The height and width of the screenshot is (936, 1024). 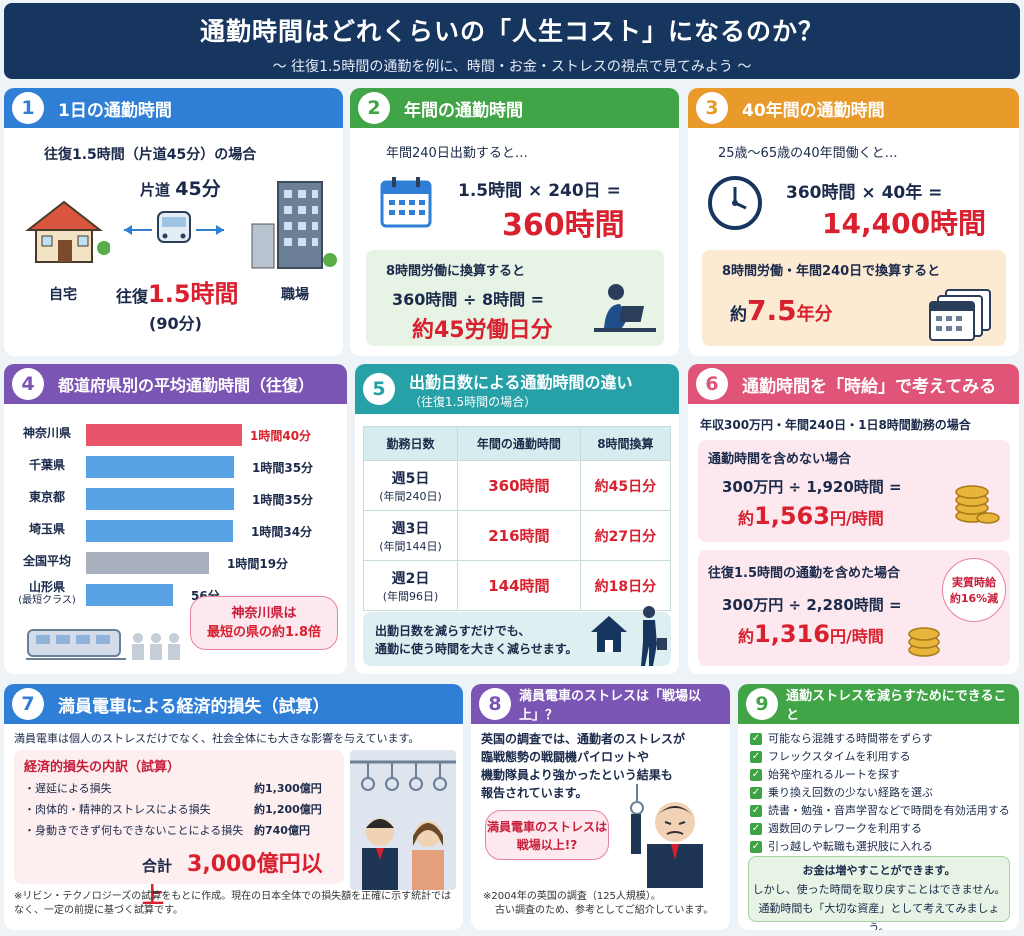 What do you see at coordinates (572, 896) in the screenshot?
I see `footnote-line-1: ※2004年の英国の調査（125人規模）。` at bounding box center [572, 896].